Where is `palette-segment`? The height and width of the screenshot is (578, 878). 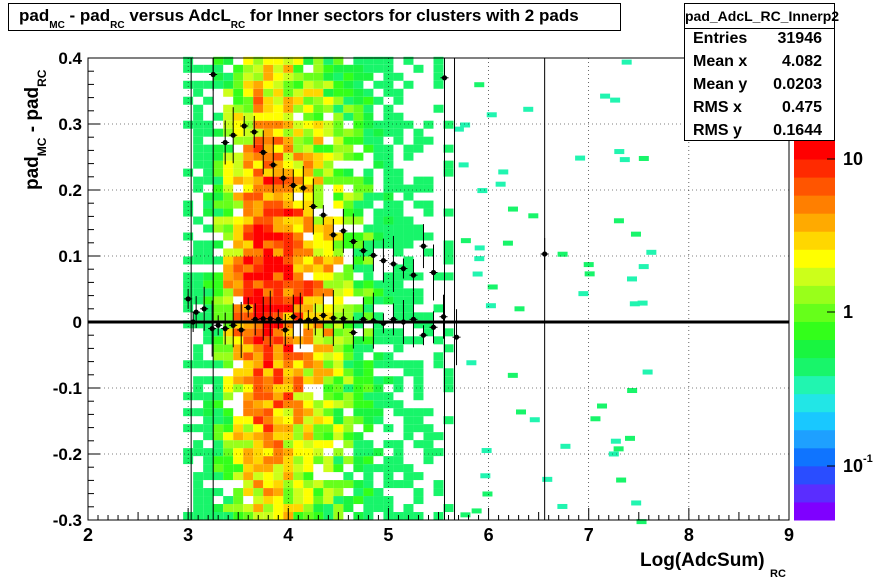 palette-segment is located at coordinates (814, 168).